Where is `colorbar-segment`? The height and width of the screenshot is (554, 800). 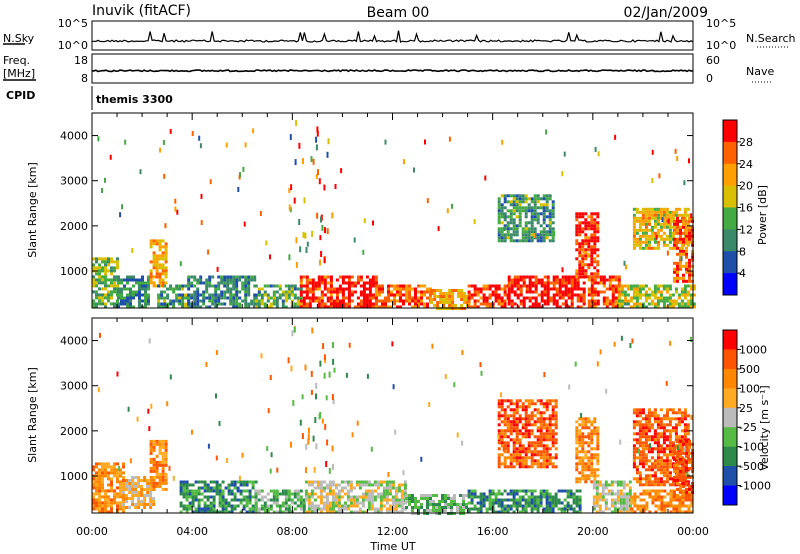 colorbar-segment is located at coordinates (730, 378).